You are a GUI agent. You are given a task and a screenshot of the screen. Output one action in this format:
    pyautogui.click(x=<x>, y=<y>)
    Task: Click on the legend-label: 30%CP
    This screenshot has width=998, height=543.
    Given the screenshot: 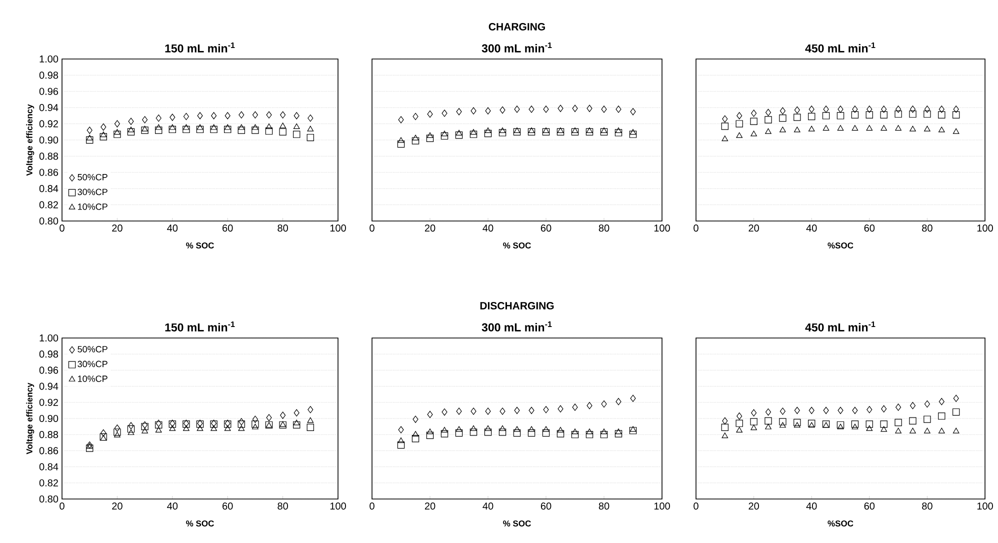 What is the action you would take?
    pyautogui.click(x=93, y=192)
    